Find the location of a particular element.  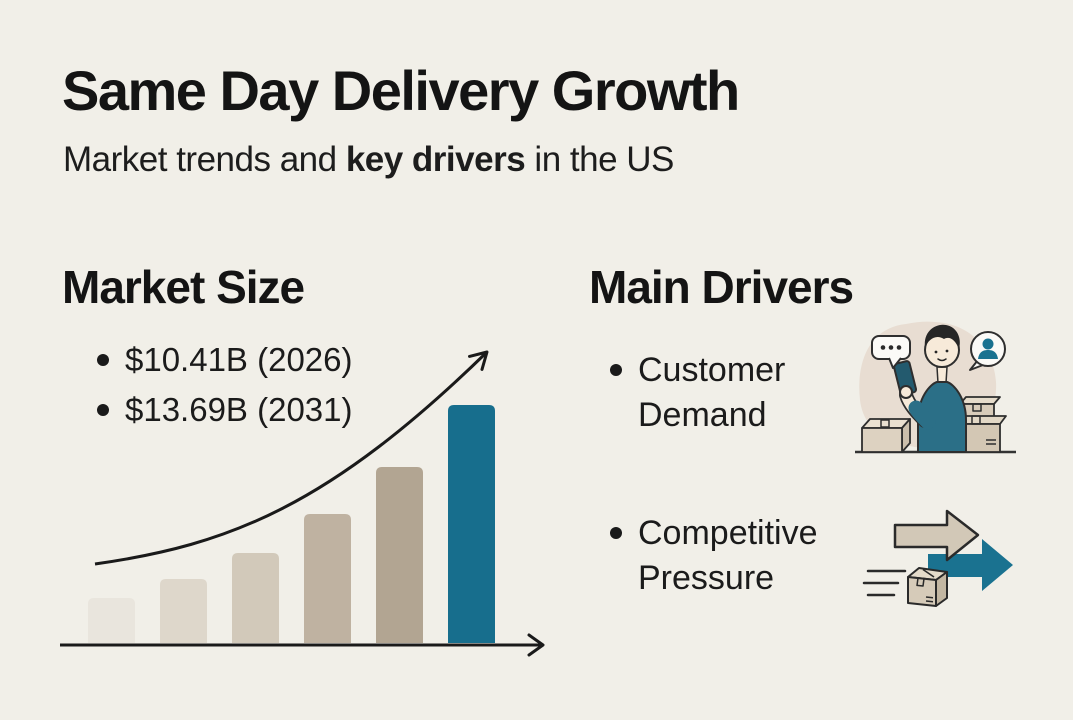

person-with-phone-icon is located at coordinates (930, 388).